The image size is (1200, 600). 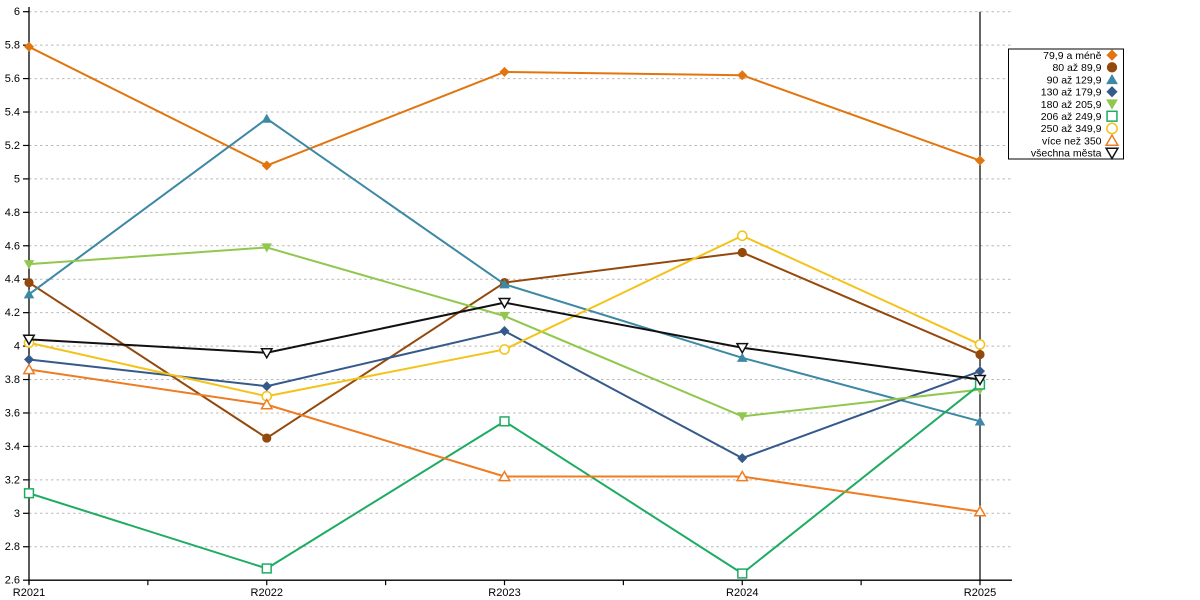 I want to click on x-axis-label: R2023, so click(x=504, y=593).